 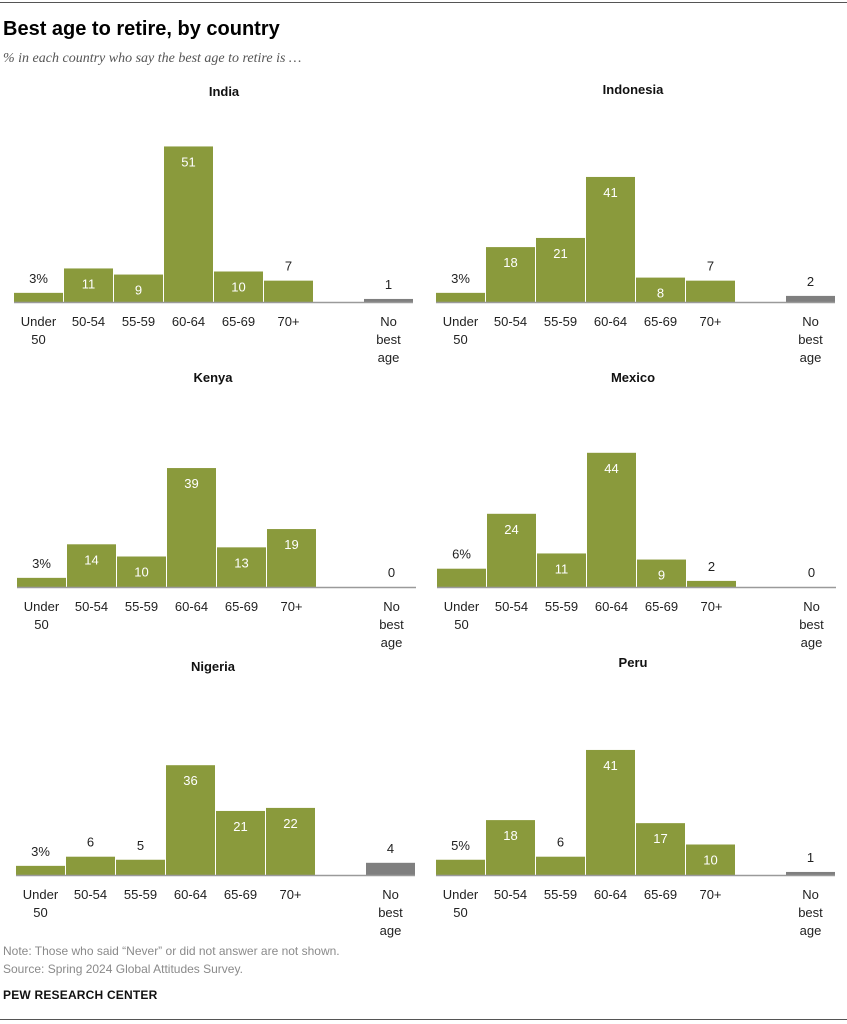 What do you see at coordinates (80, 995) in the screenshot?
I see `brand-label: PEW RESEARCH CENTER` at bounding box center [80, 995].